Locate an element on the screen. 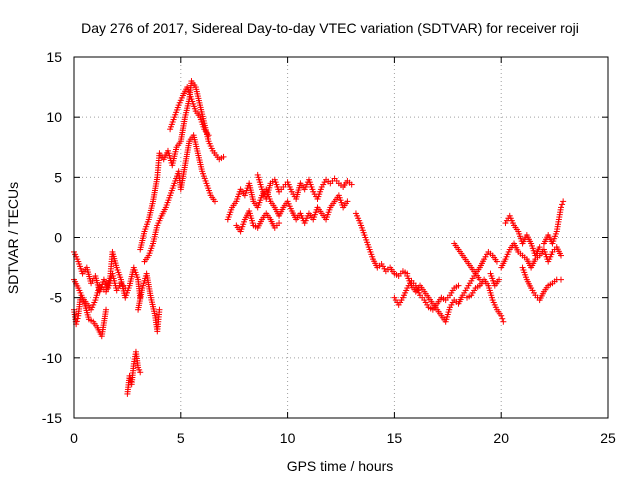  y-tick-label: -10 is located at coordinates (52, 358).